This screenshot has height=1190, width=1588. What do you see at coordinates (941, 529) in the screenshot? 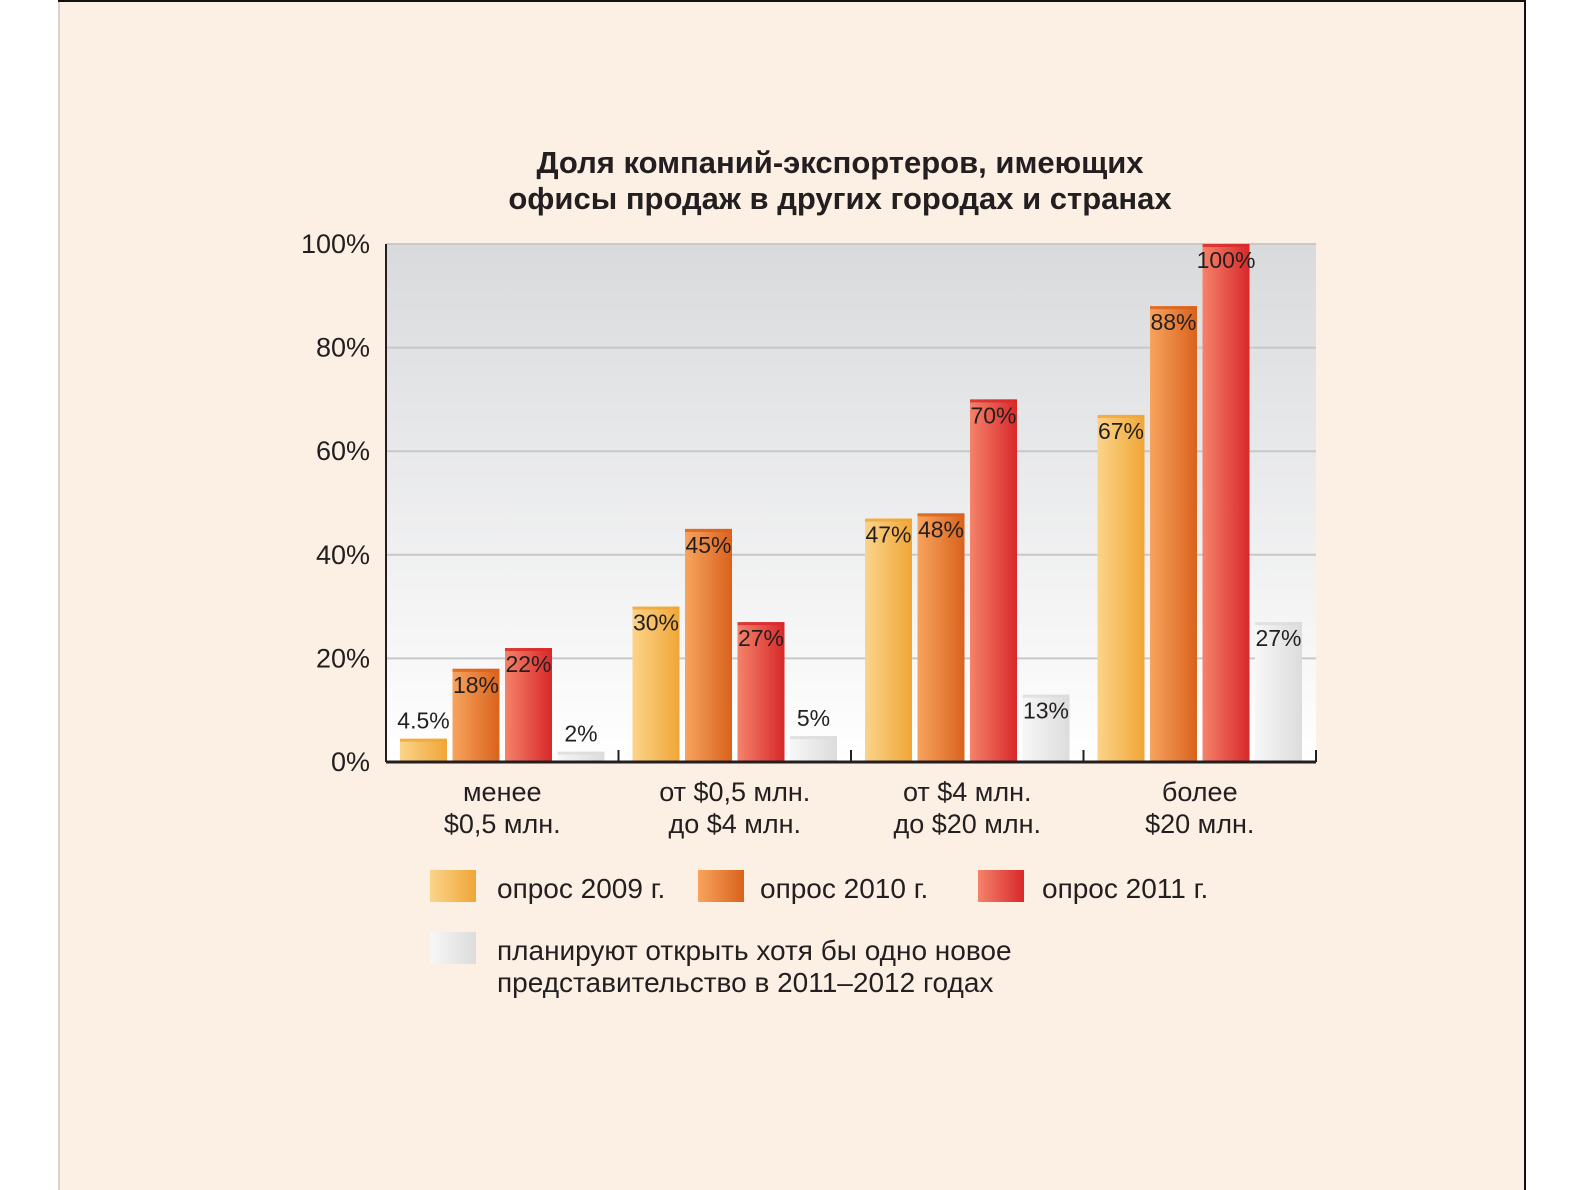
I see `data-label: 48%` at bounding box center [941, 529].